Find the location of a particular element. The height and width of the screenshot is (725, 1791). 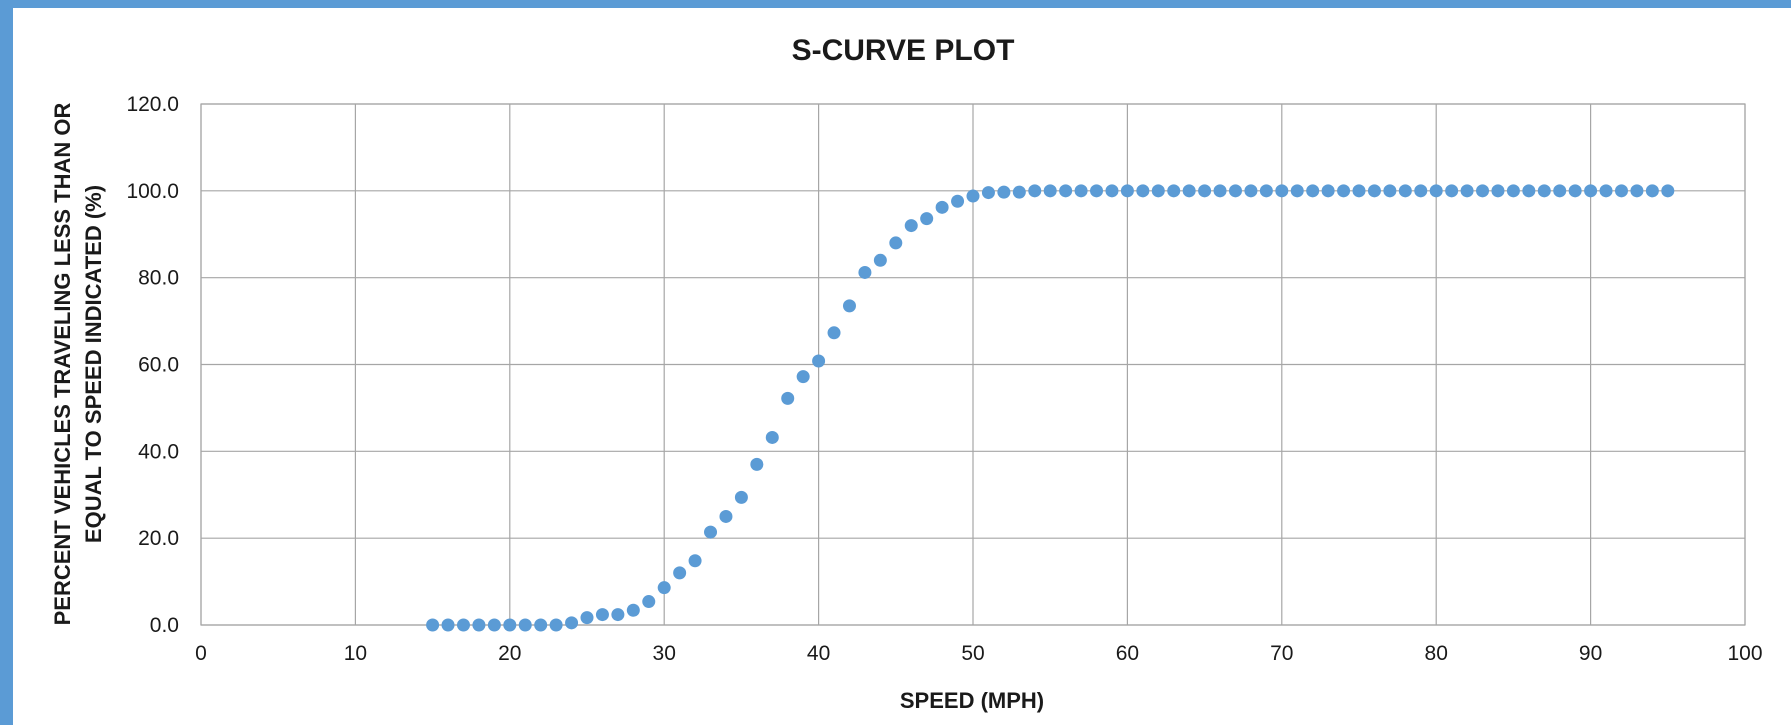

x-tick-label: 80 is located at coordinates (1436, 653).